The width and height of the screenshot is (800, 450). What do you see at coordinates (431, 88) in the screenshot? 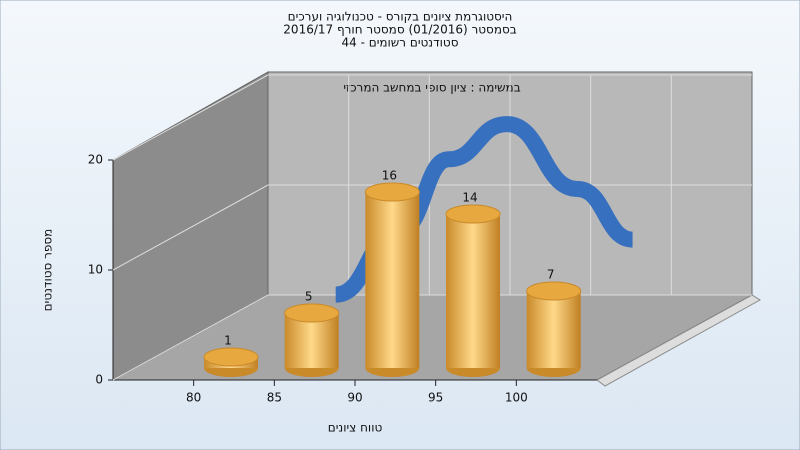
I see `annotation: במשימה : ציון סופי במחשב המרכזי` at bounding box center [431, 88].